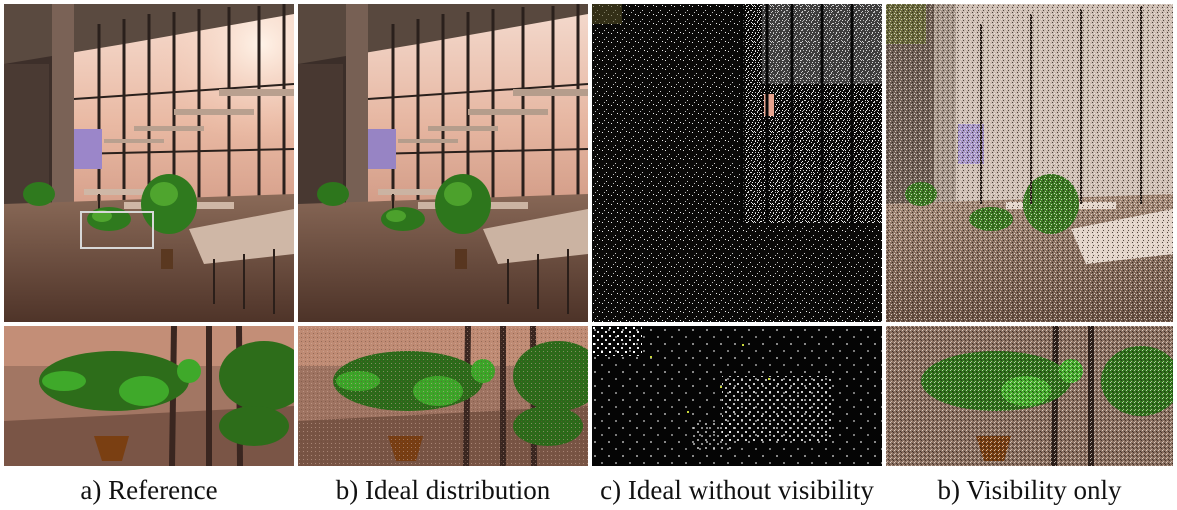  I want to click on reference-closeup, so click(149, 396).